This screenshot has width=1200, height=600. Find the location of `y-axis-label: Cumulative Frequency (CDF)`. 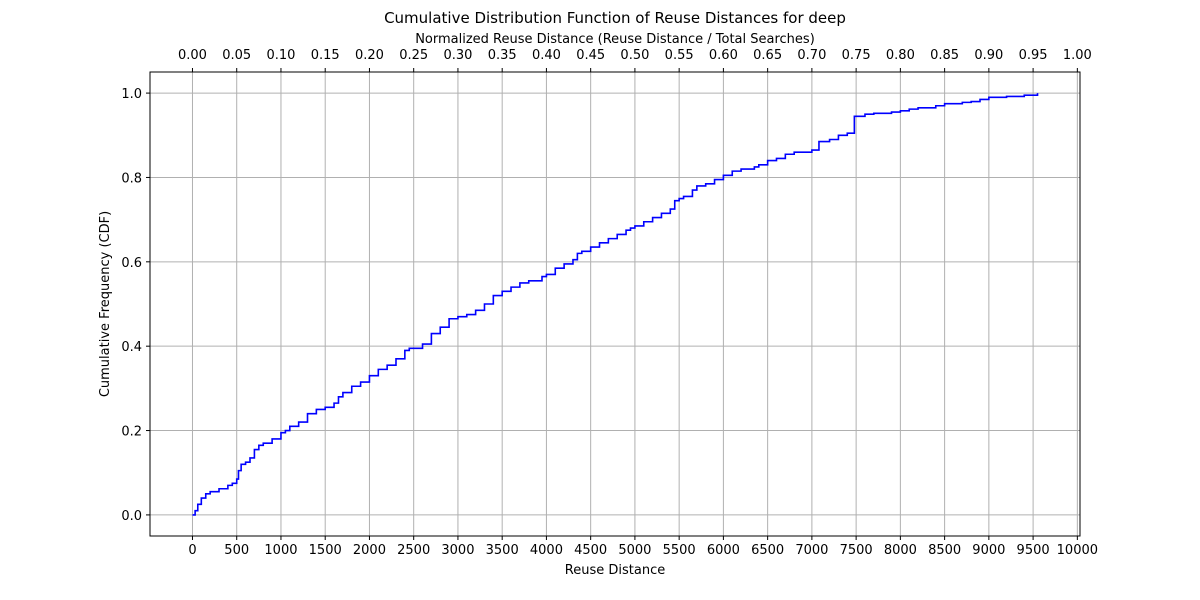

y-axis-label: Cumulative Frequency (CDF) is located at coordinates (105, 304).